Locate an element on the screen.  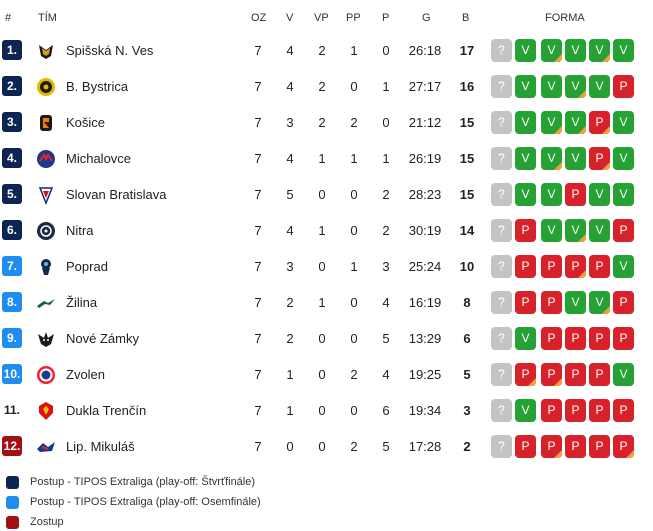
vp-header: VP is located at coordinates (321, 18).